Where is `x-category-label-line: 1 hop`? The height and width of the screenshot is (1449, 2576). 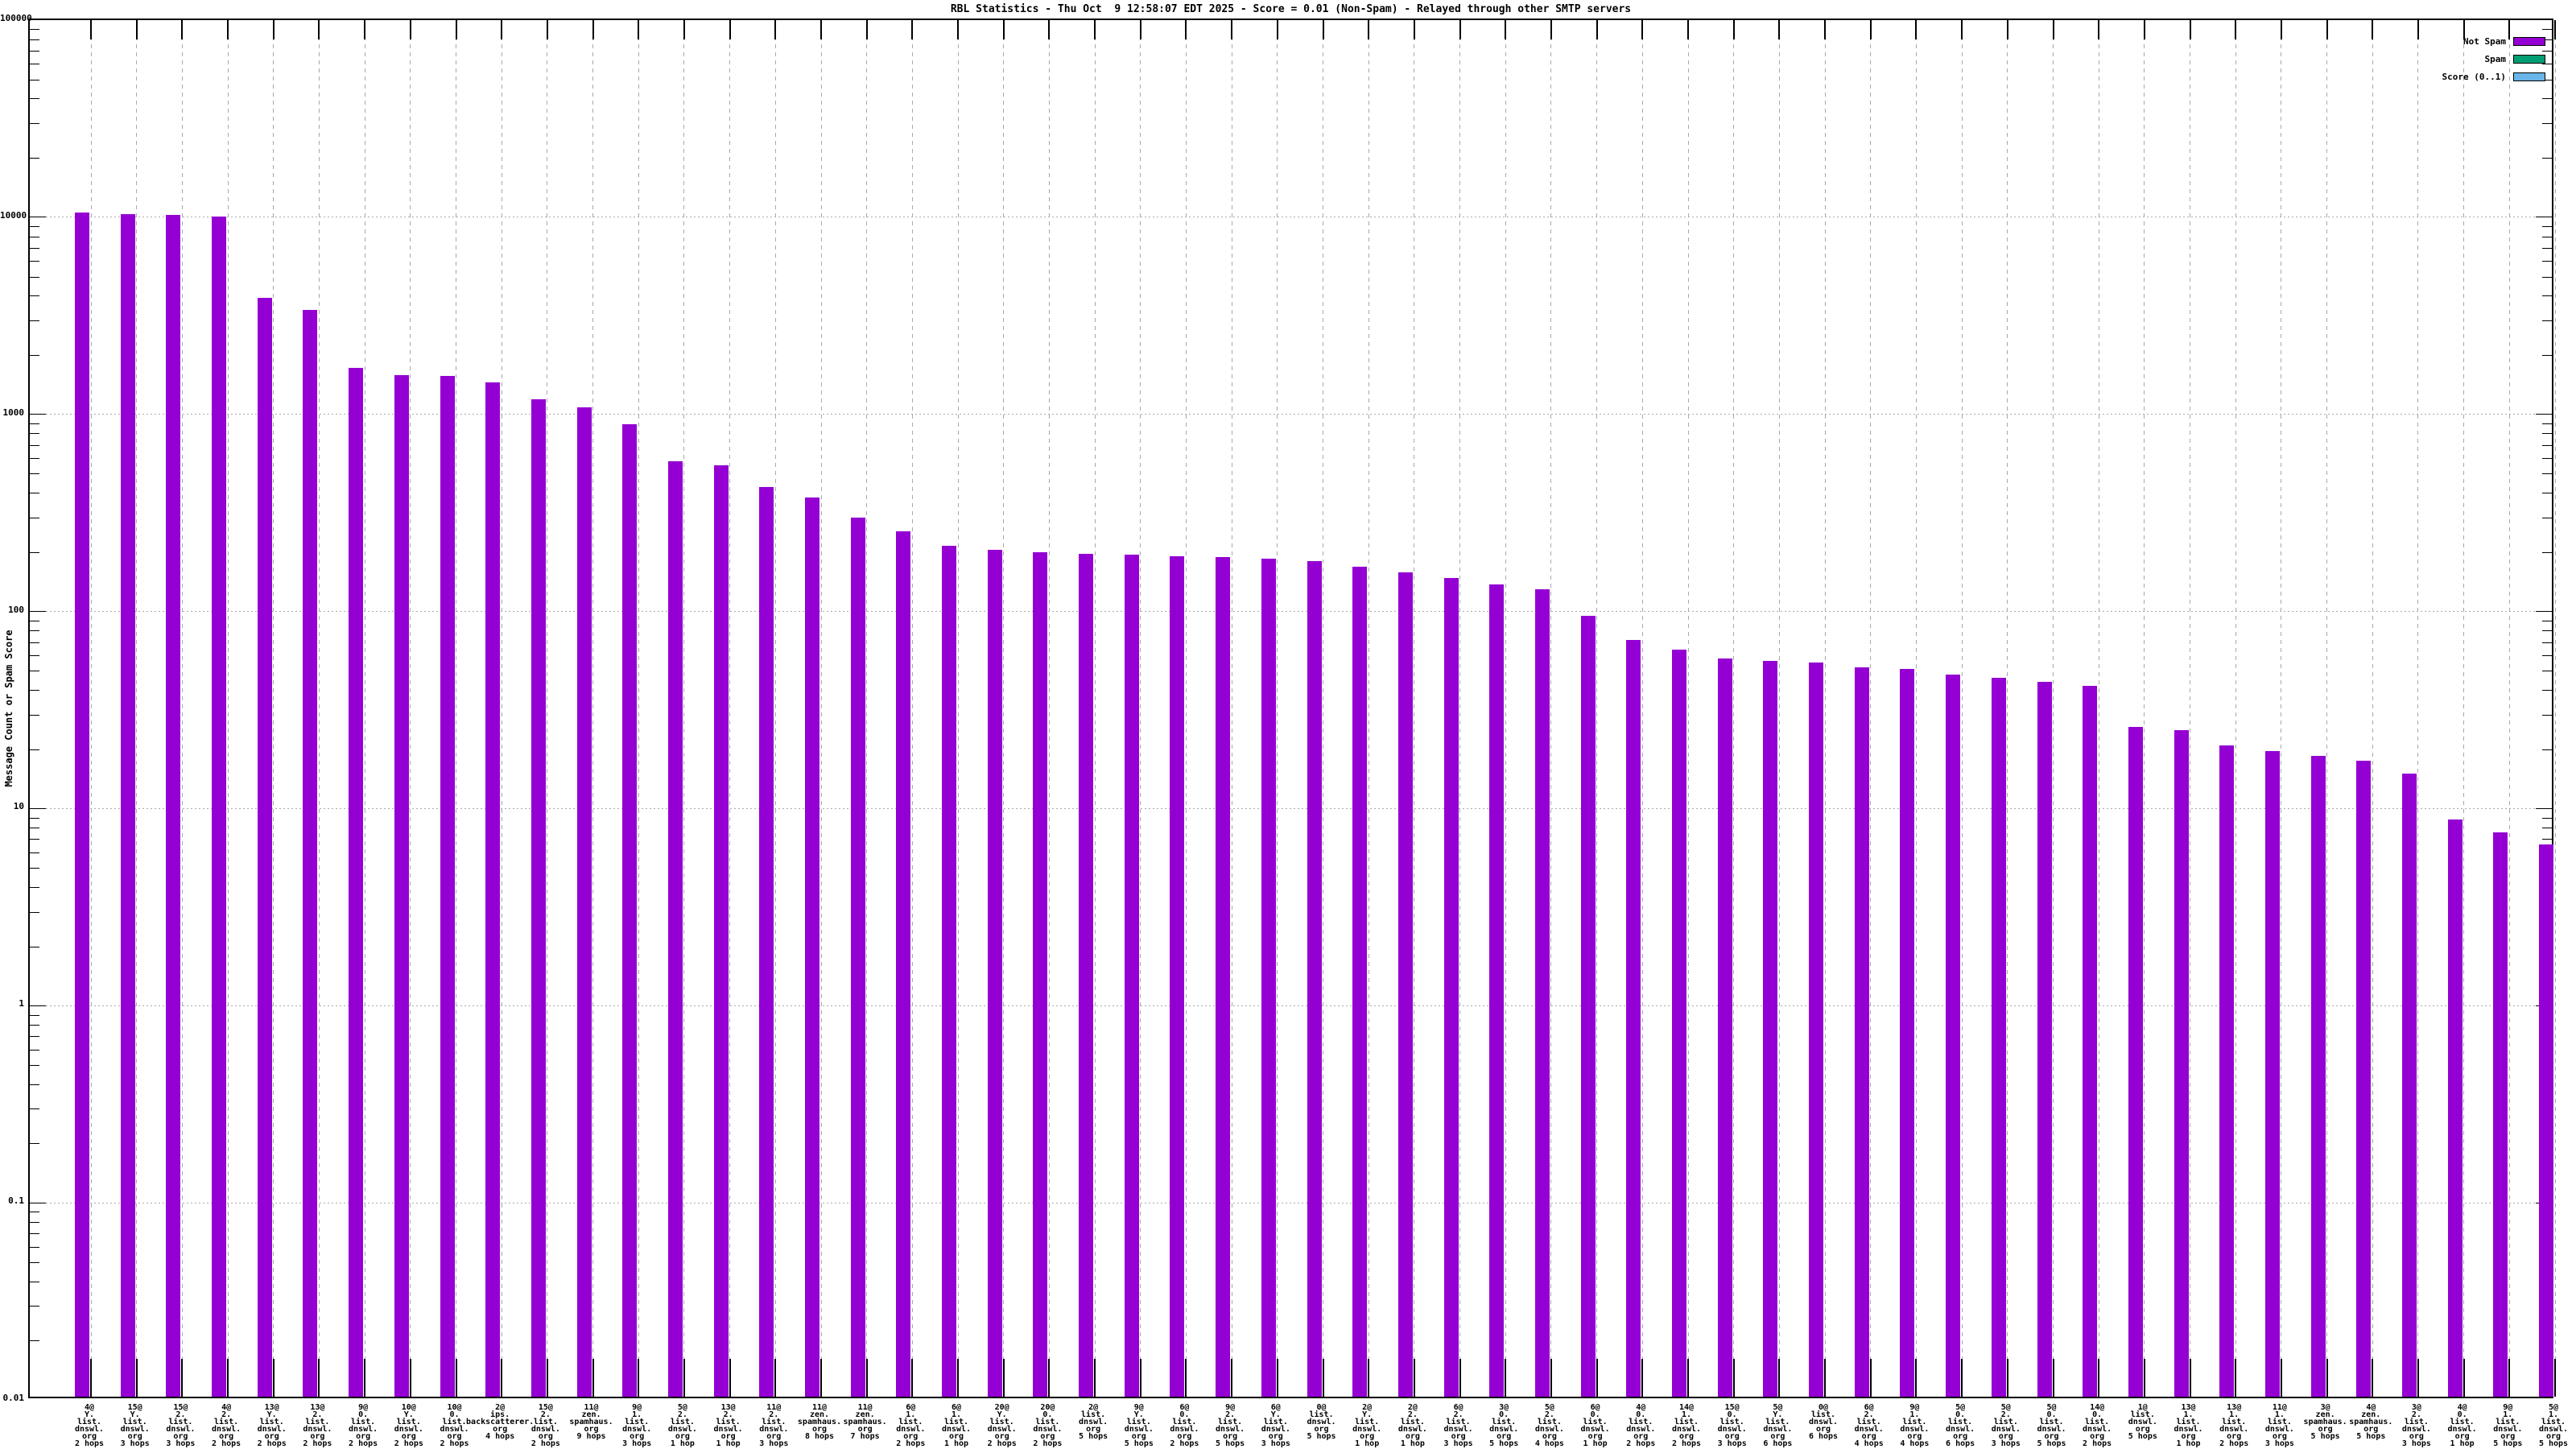 x-category-label-line: 1 hop is located at coordinates (2188, 1443).